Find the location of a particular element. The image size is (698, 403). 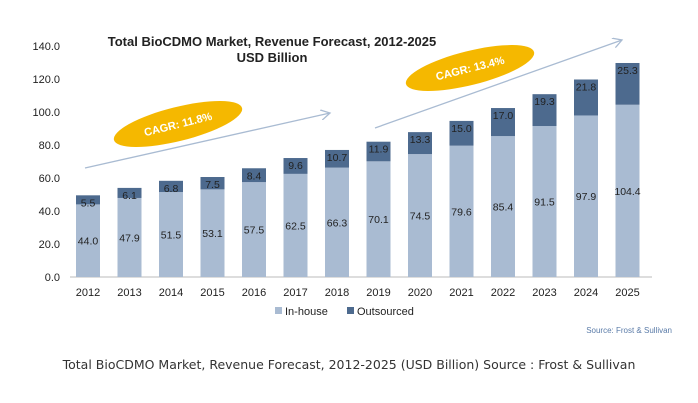

x-tick-label: 2015 is located at coordinates (212, 293).